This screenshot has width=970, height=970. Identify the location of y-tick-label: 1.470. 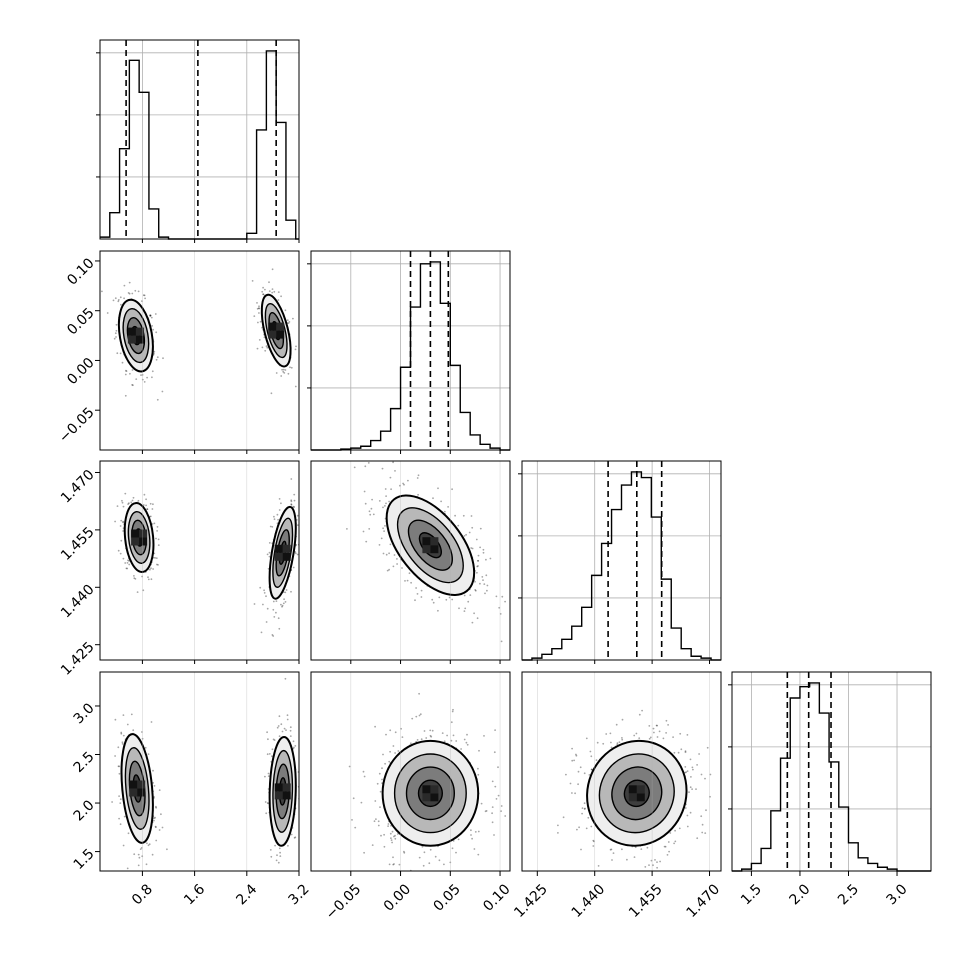
(78, 487).